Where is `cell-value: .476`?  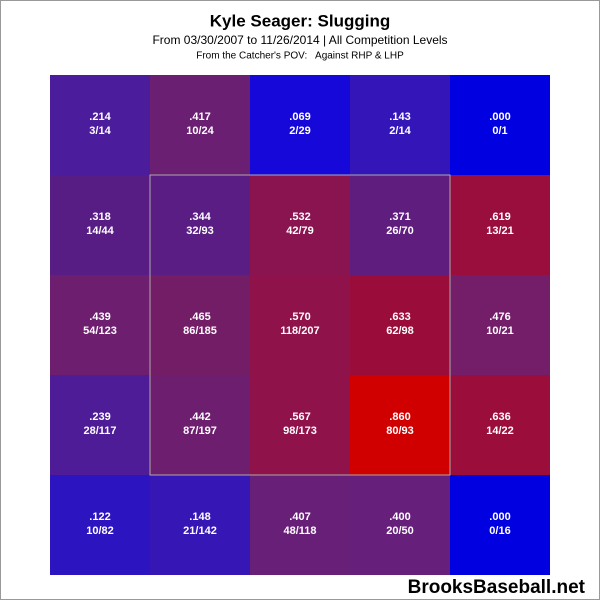
cell-value: .476 is located at coordinates (499, 317).